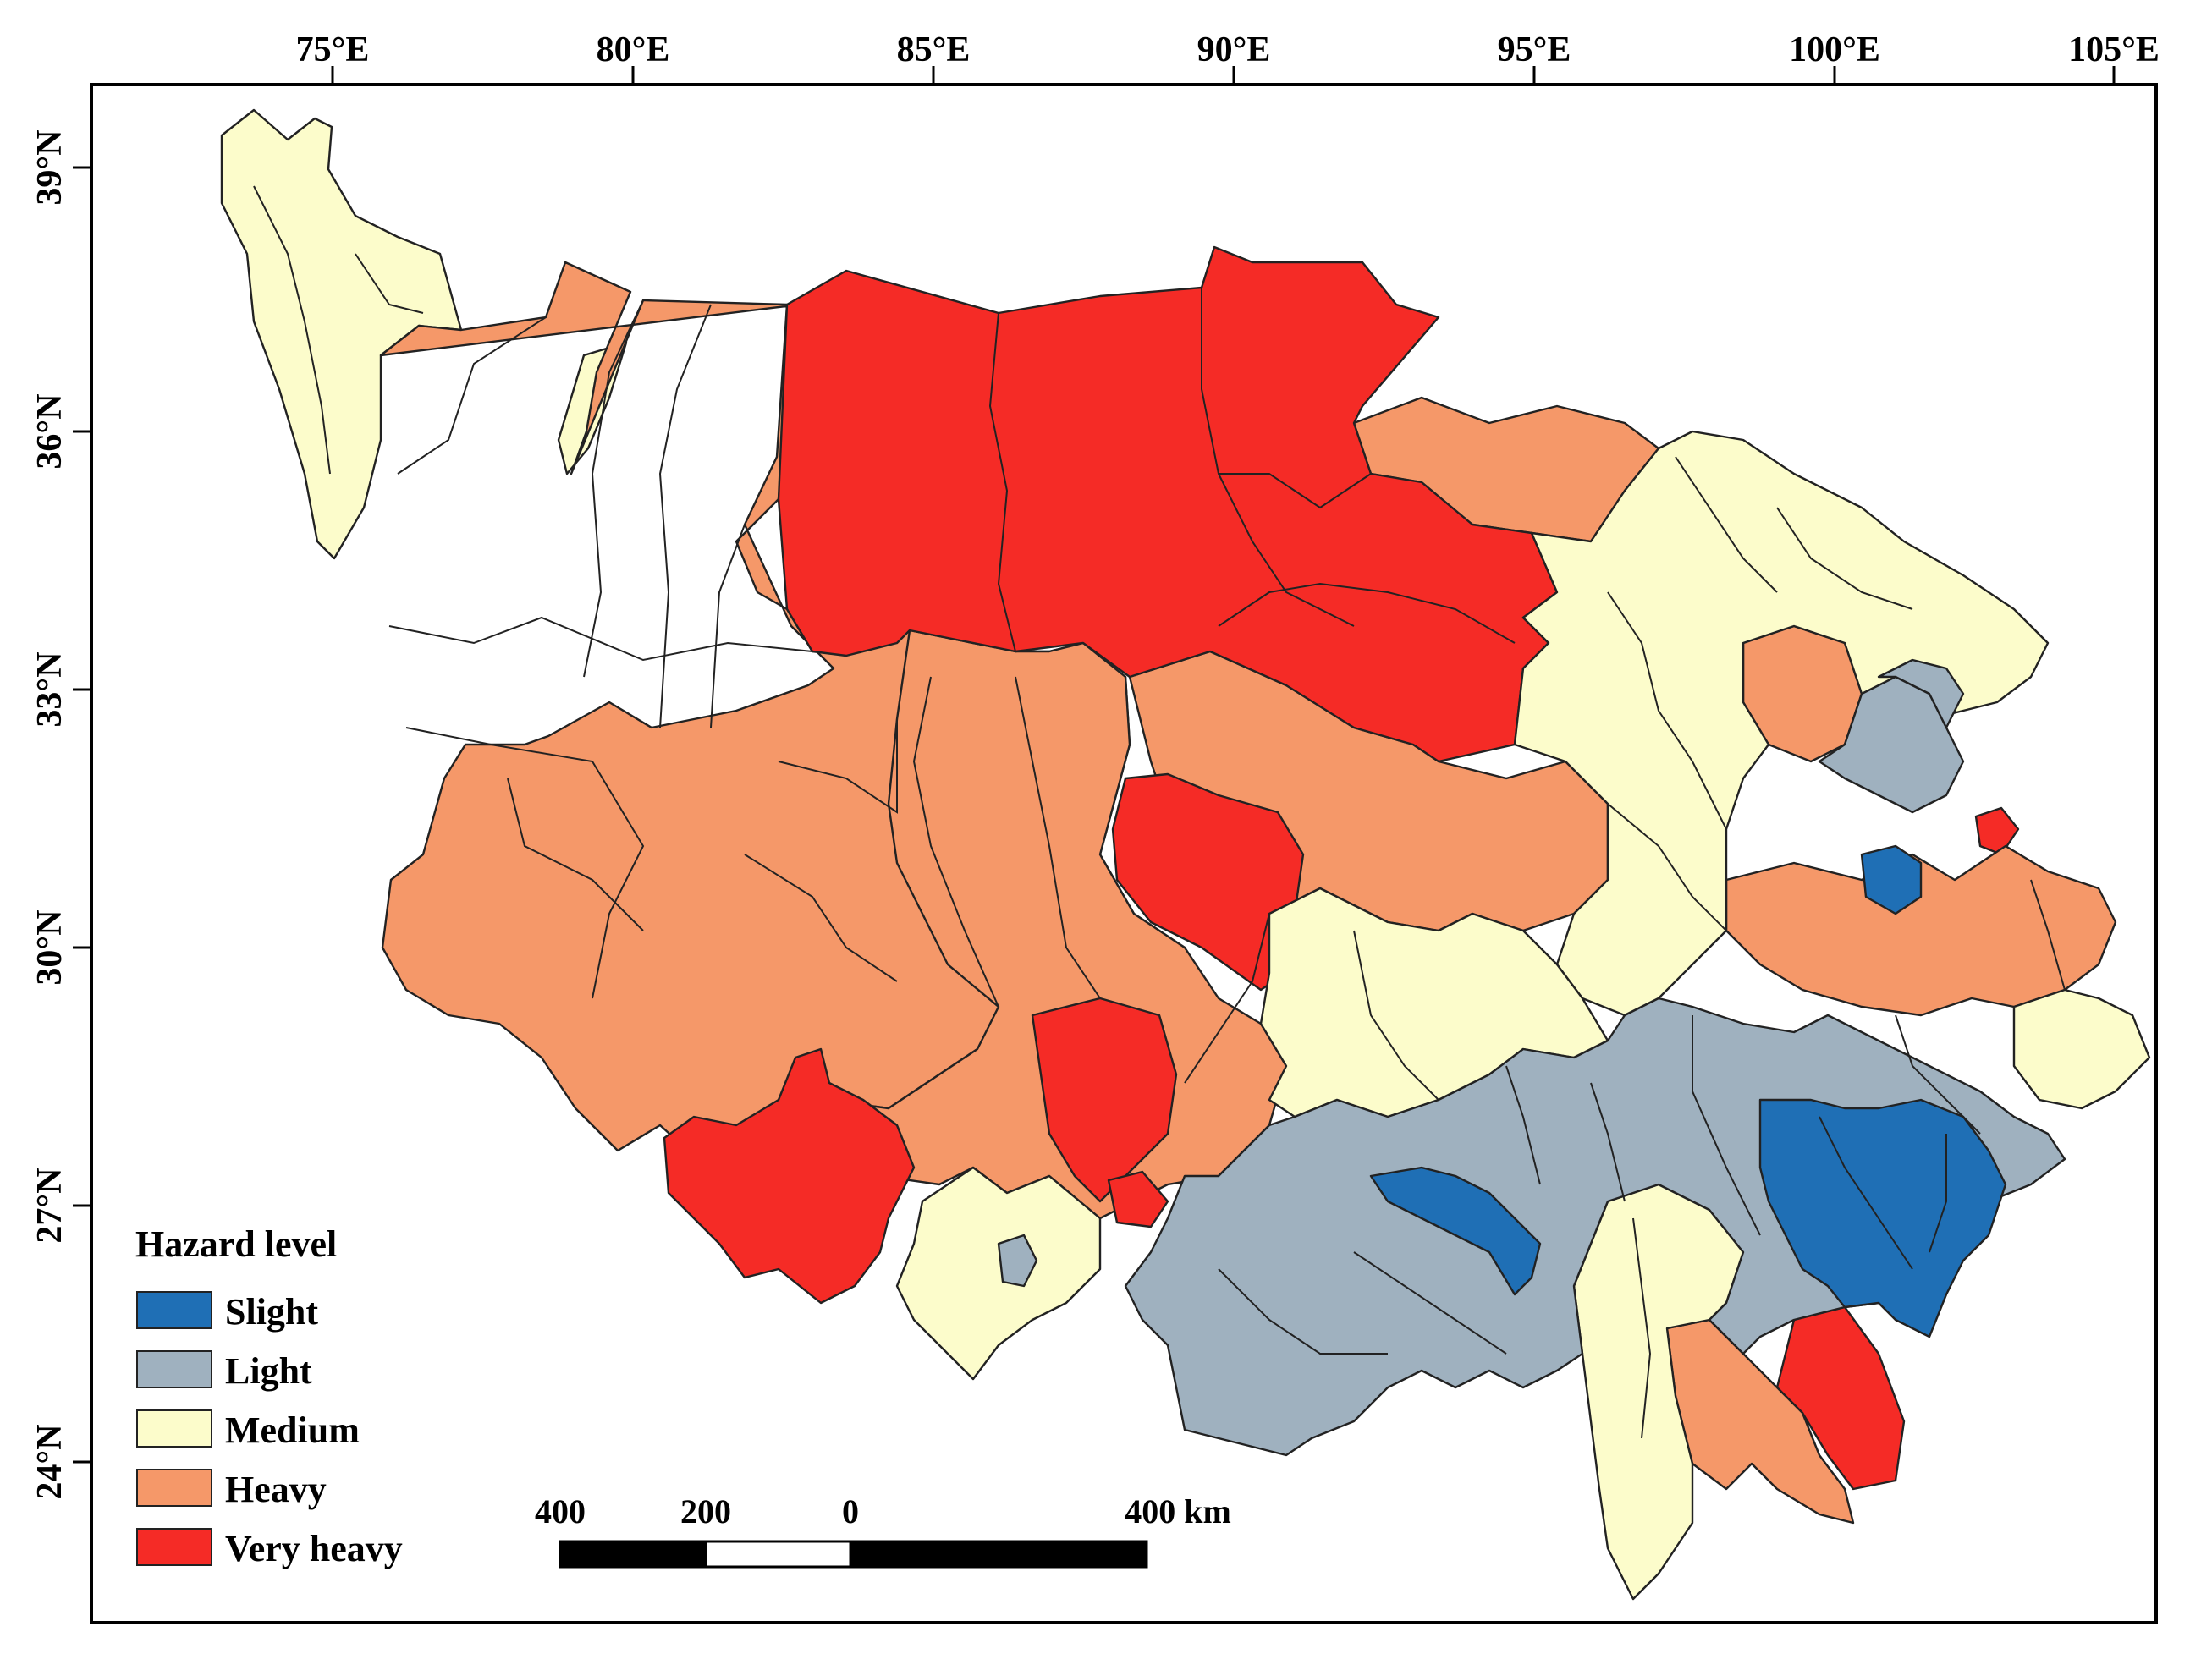 Image resolution: width=2212 pixels, height=1665 pixels. Describe the element at coordinates (1760, 1421) in the screenshot. I see `region-heavy-southeast` at that location.